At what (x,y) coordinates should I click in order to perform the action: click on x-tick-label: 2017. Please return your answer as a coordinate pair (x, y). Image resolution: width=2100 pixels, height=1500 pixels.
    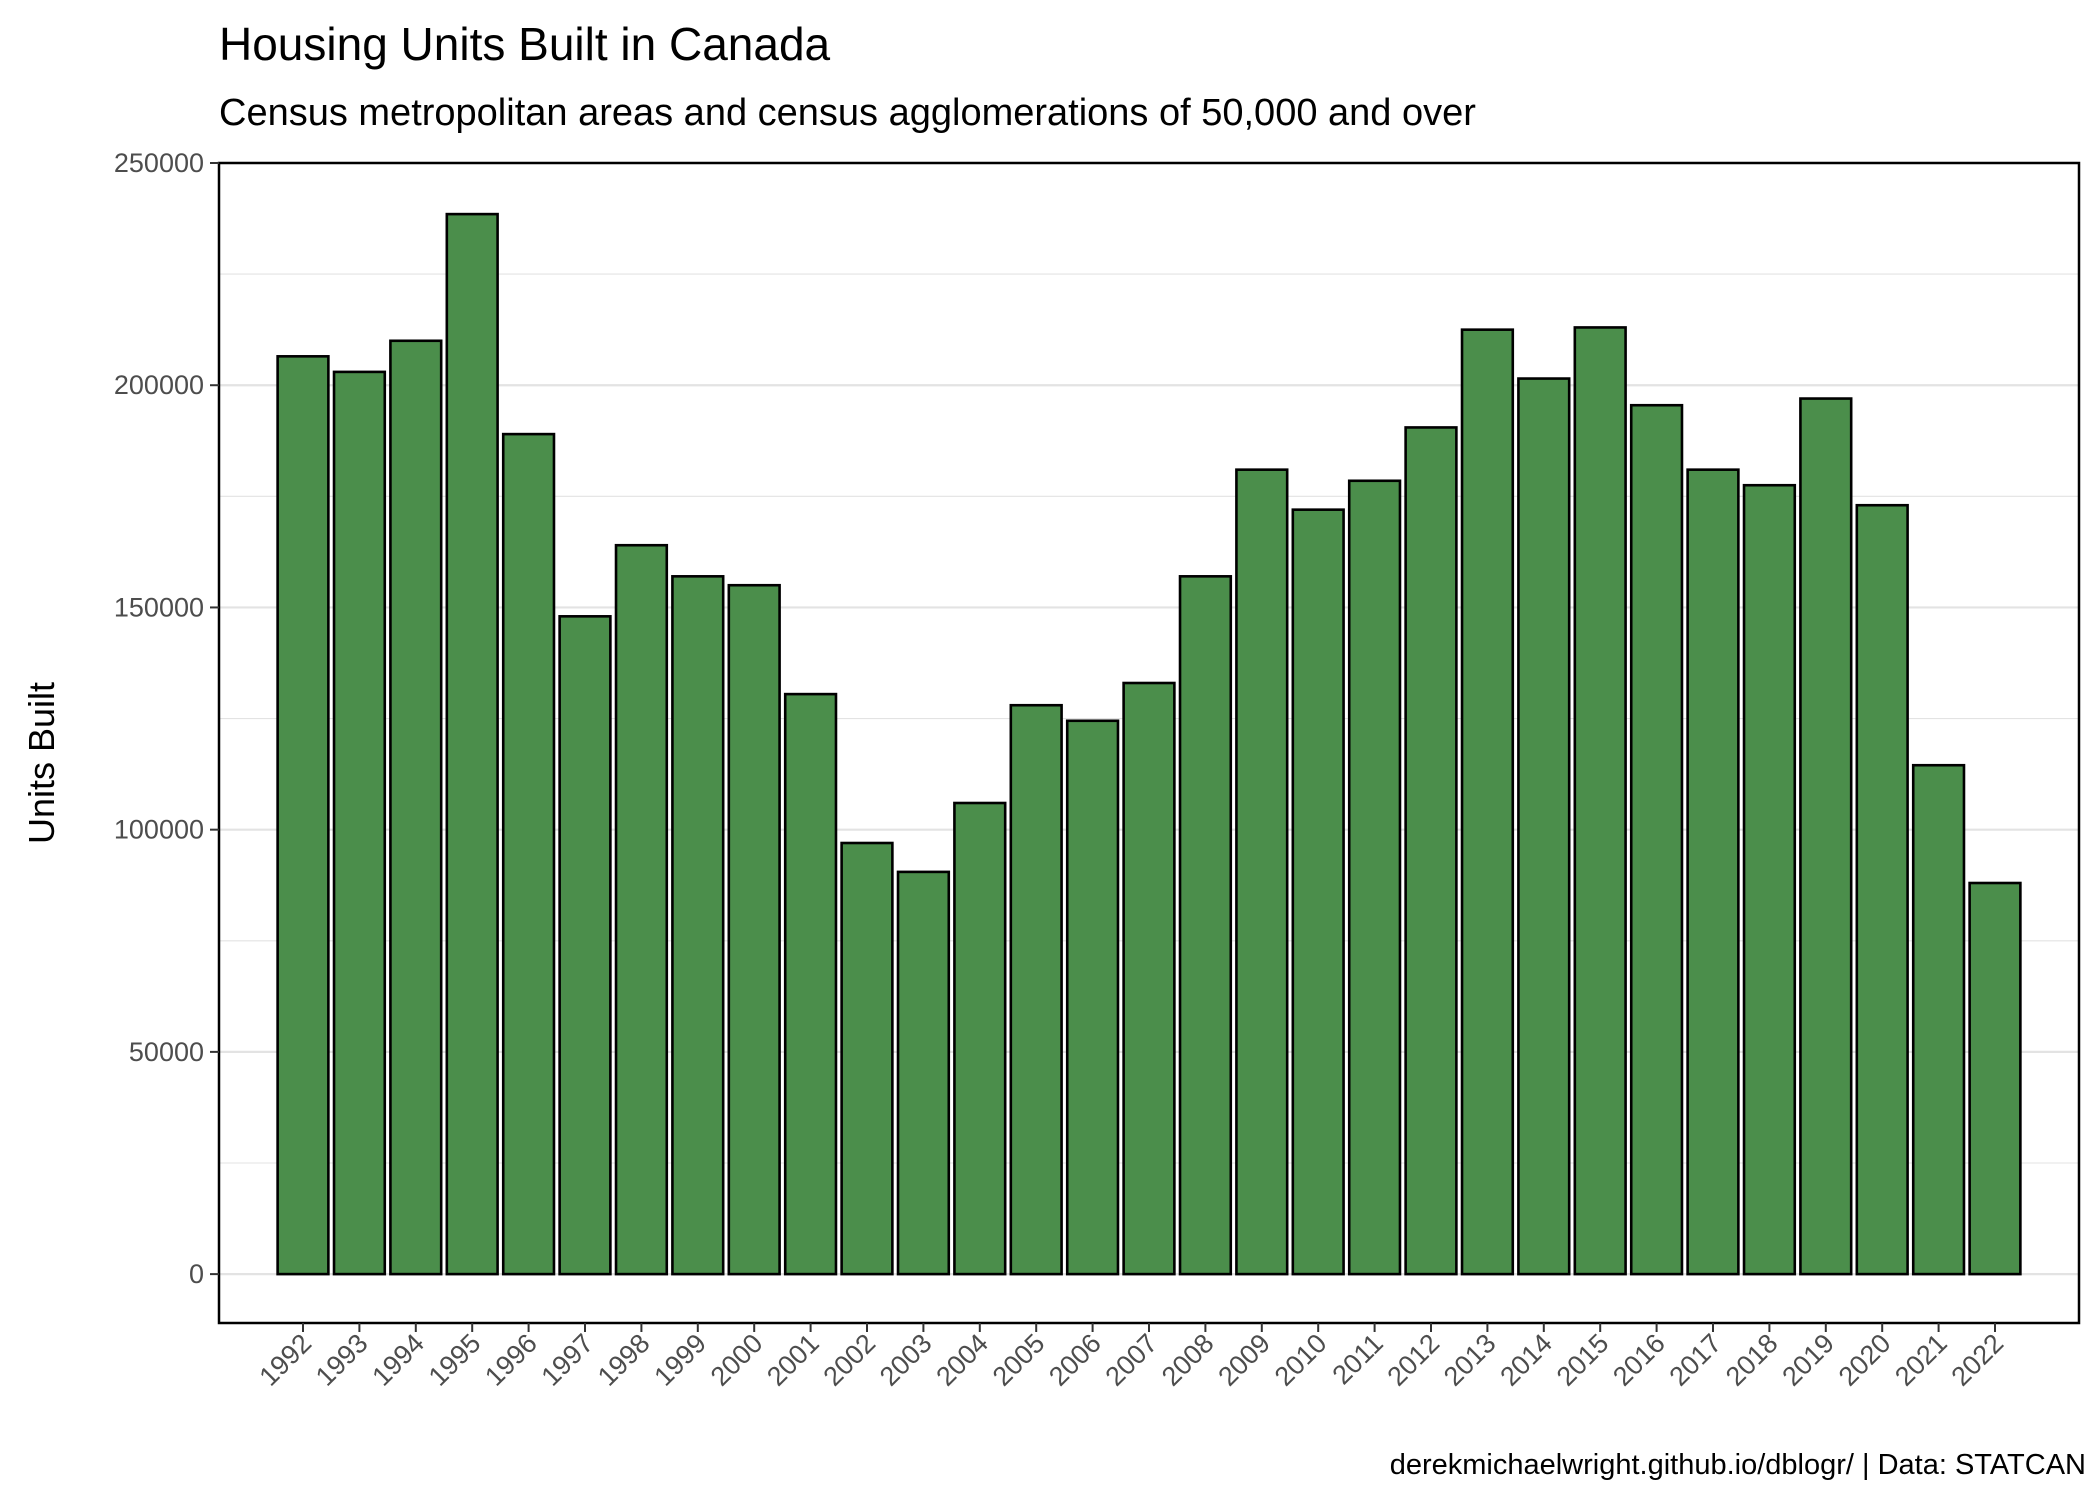
    Looking at the image, I should click on (1696, 1360).